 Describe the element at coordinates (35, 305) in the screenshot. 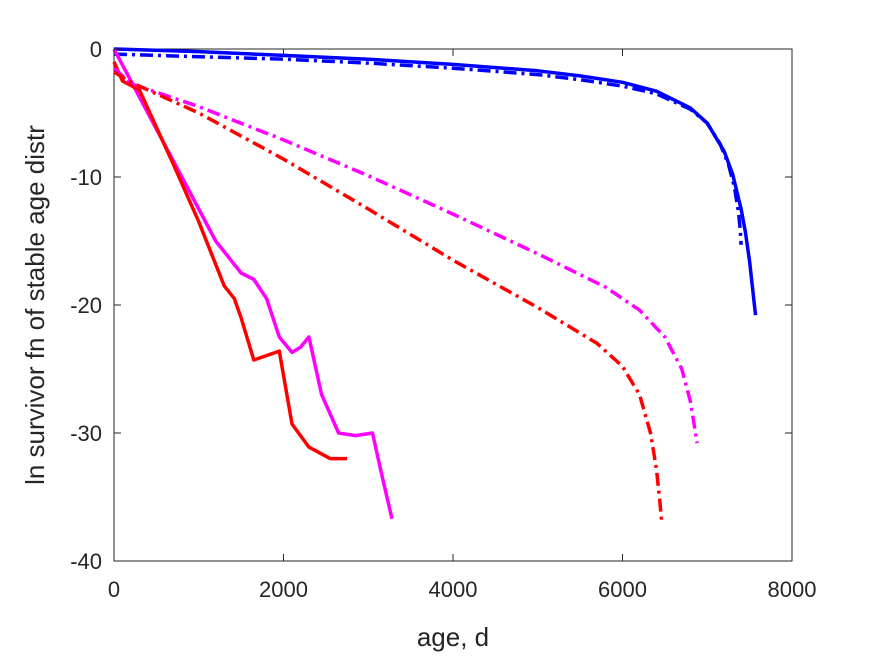

I see `y-axis-label: ln survivor fn of stable age distr` at that location.